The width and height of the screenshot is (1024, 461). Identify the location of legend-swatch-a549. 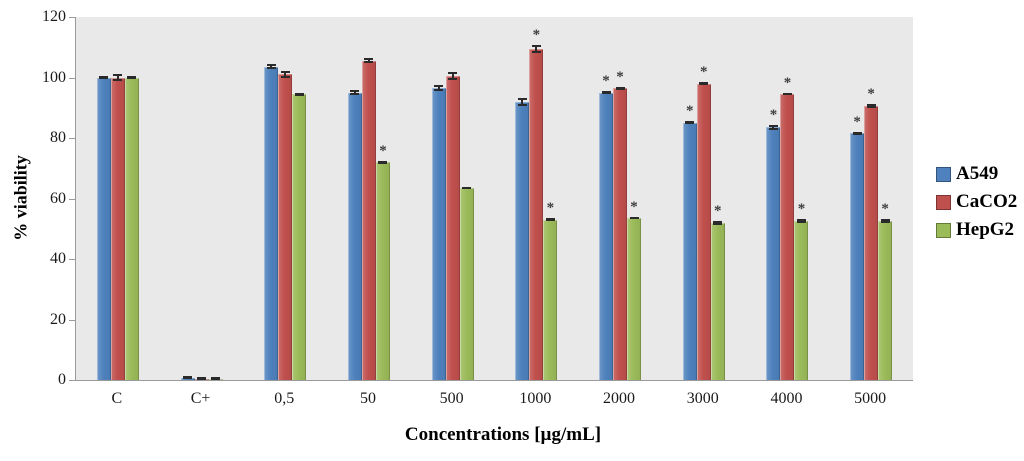
(943, 174).